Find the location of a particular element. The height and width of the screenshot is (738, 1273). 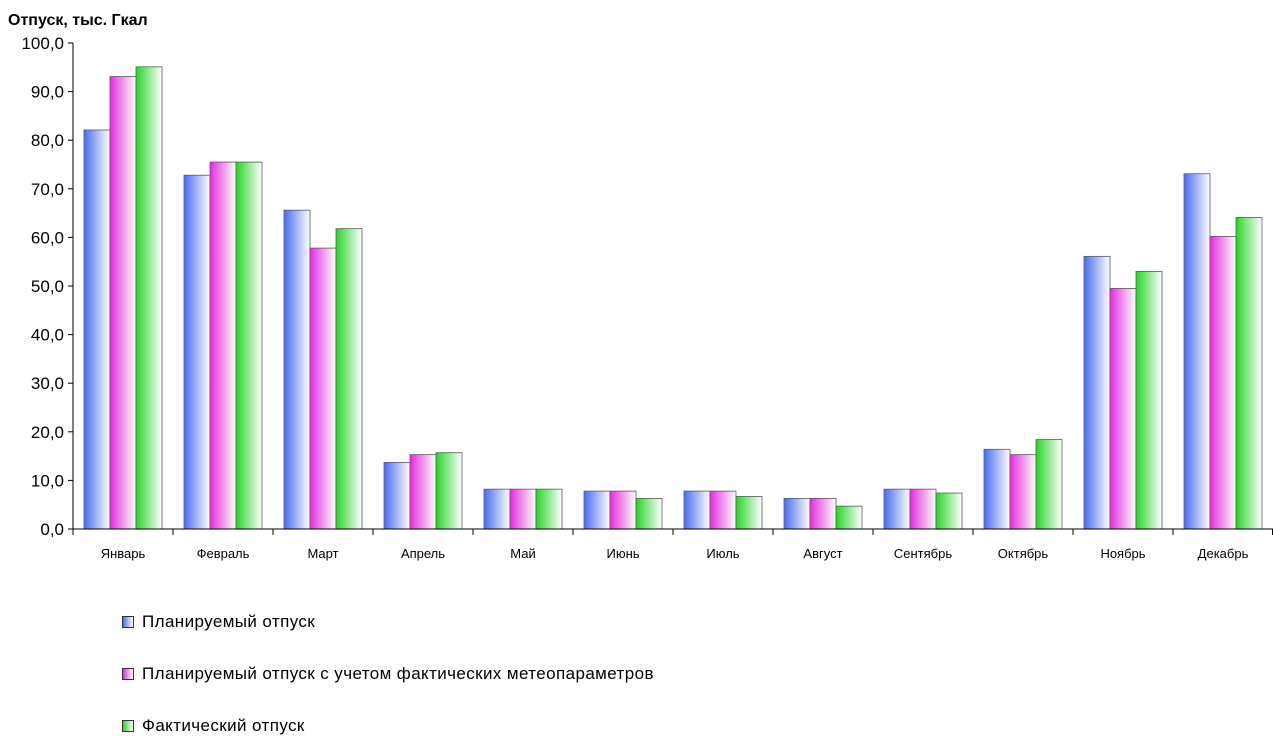

y-tick-label: 70,0 is located at coordinates (47, 189).